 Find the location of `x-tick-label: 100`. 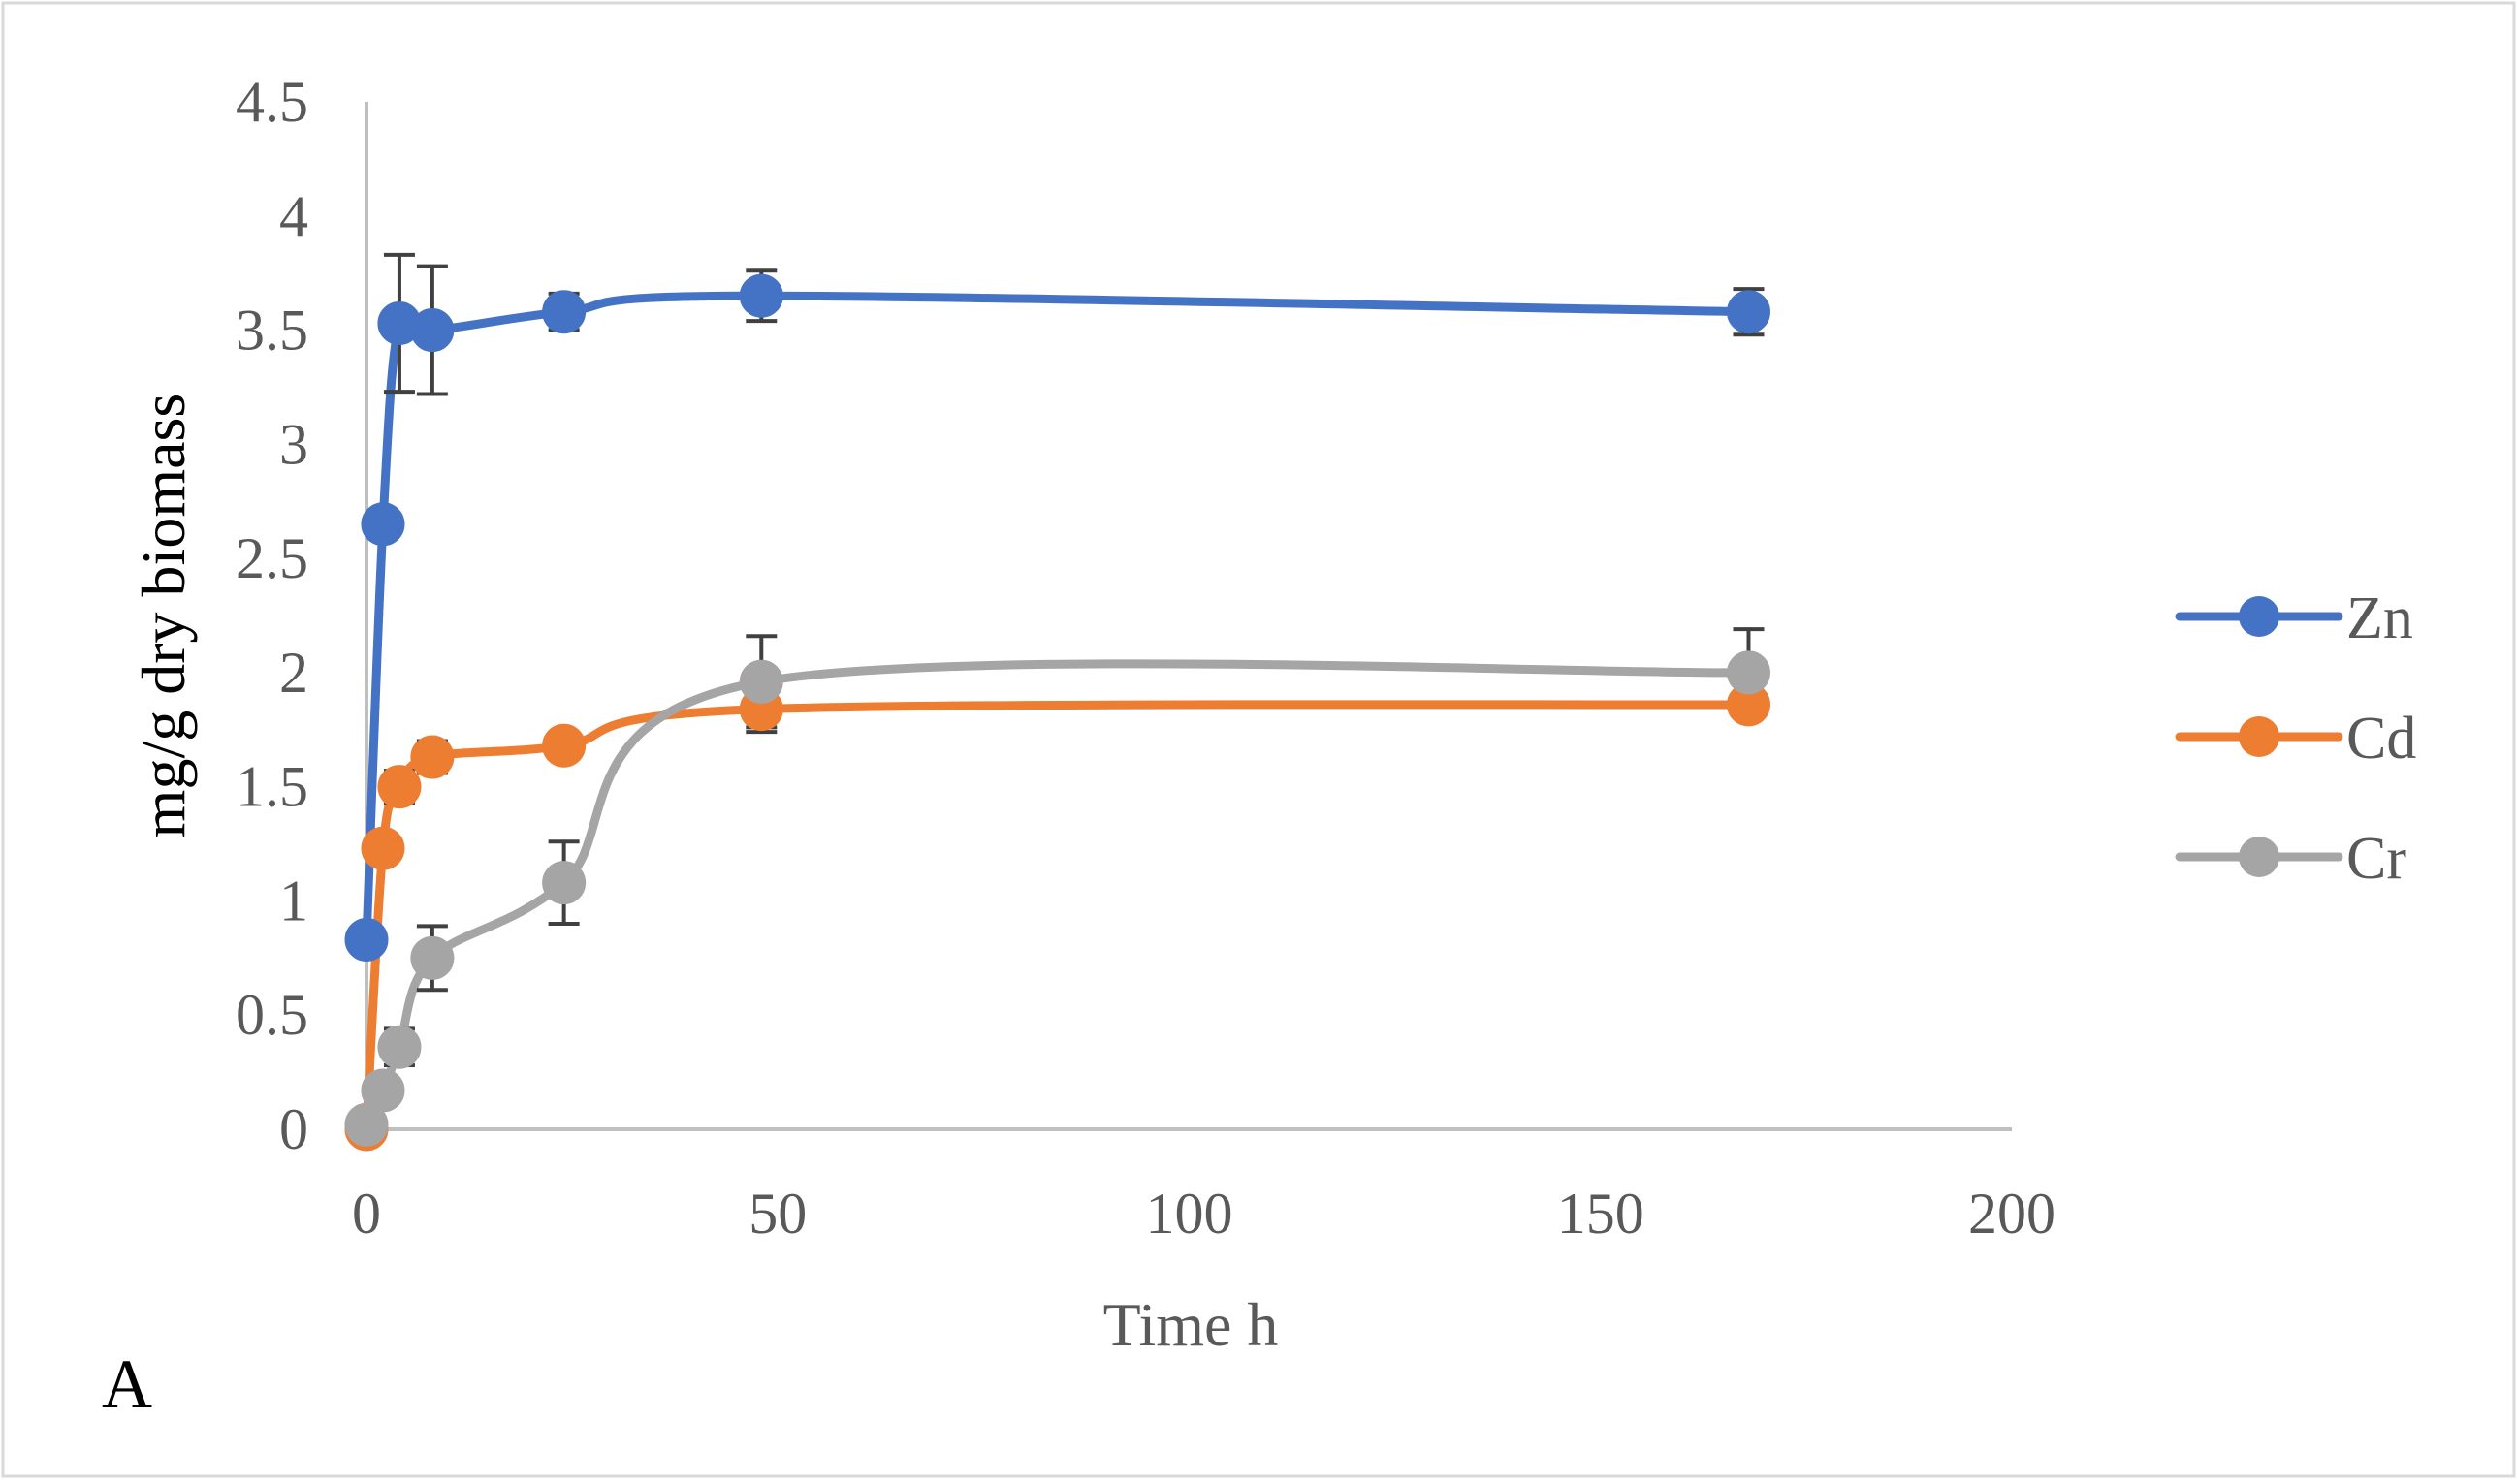

x-tick-label: 100 is located at coordinates (1189, 1214).